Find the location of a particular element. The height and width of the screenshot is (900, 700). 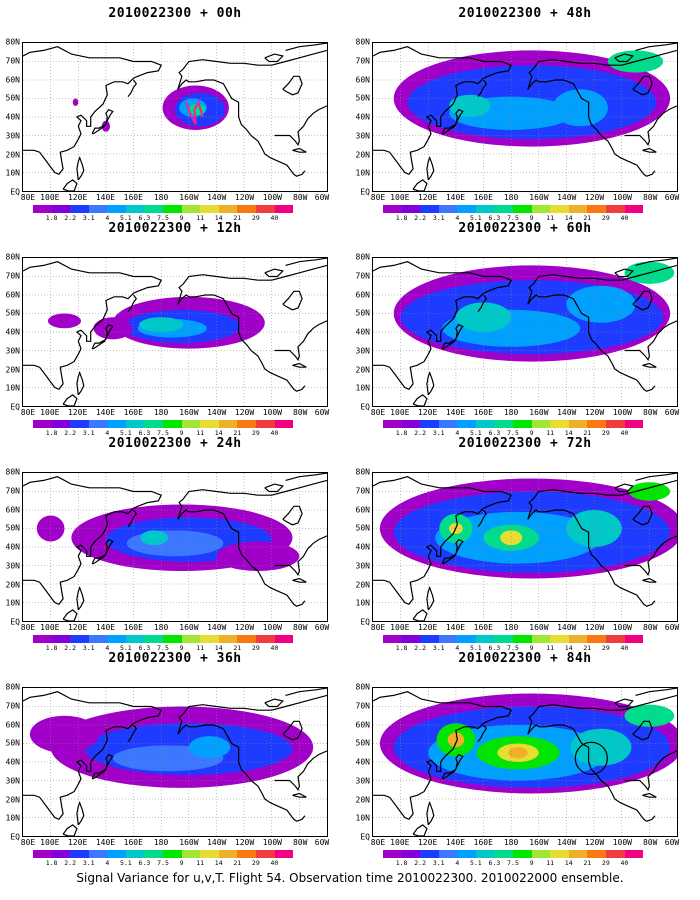

colorbar-label: 1.8 is located at coordinates (51, 648).